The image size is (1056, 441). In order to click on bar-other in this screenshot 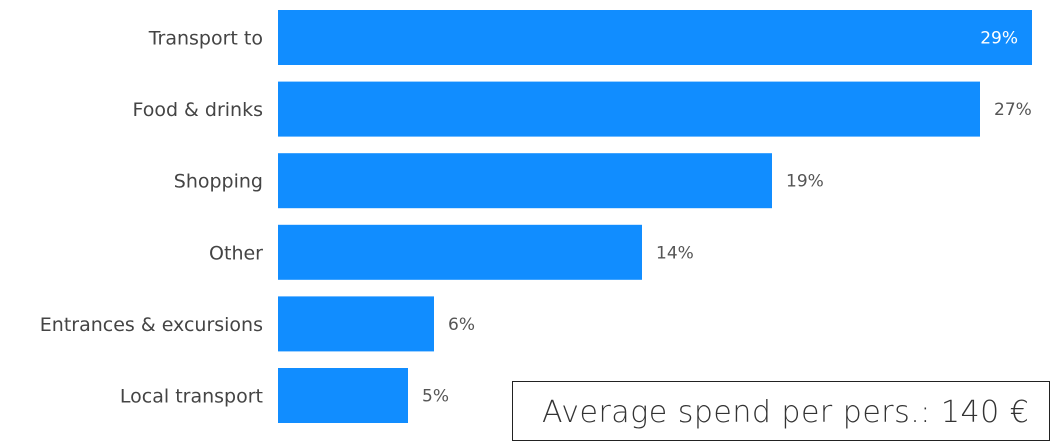, I will do `click(460, 252)`.